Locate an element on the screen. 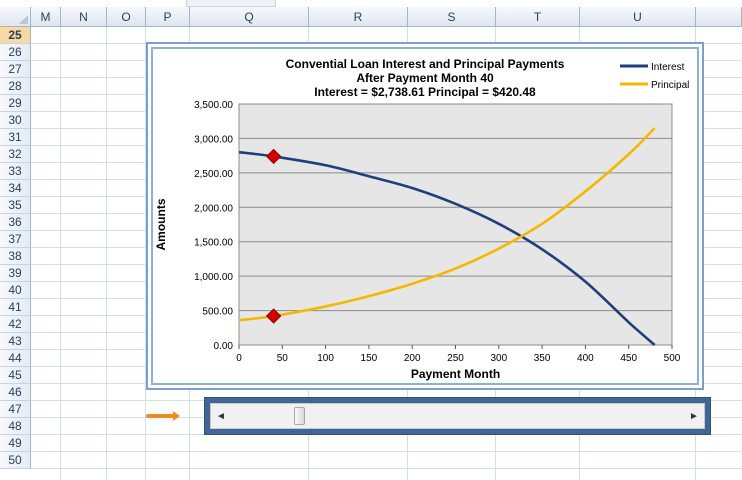 The width and height of the screenshot is (742, 480). marker-interest is located at coordinates (273, 156).